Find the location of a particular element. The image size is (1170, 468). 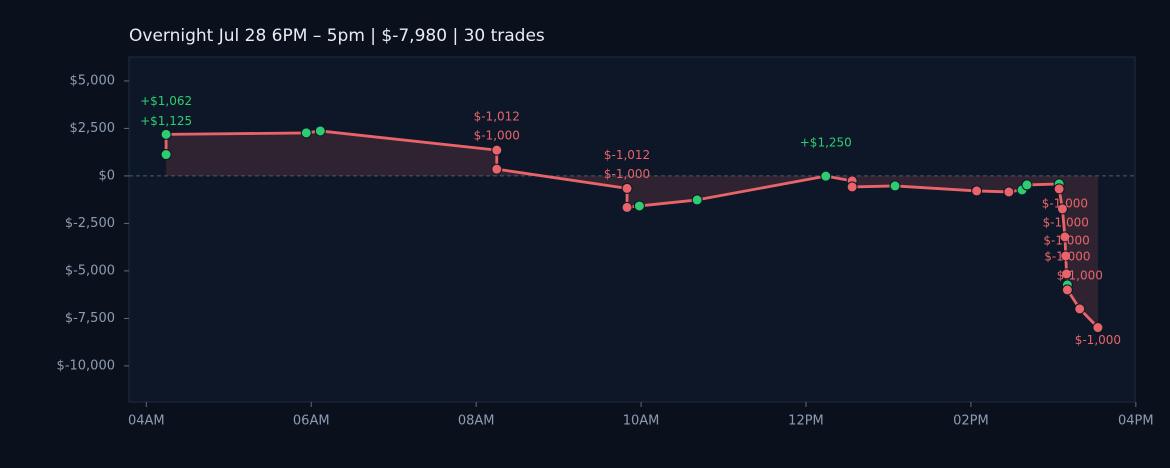

y-tick-label: $5,000 is located at coordinates (93, 80).